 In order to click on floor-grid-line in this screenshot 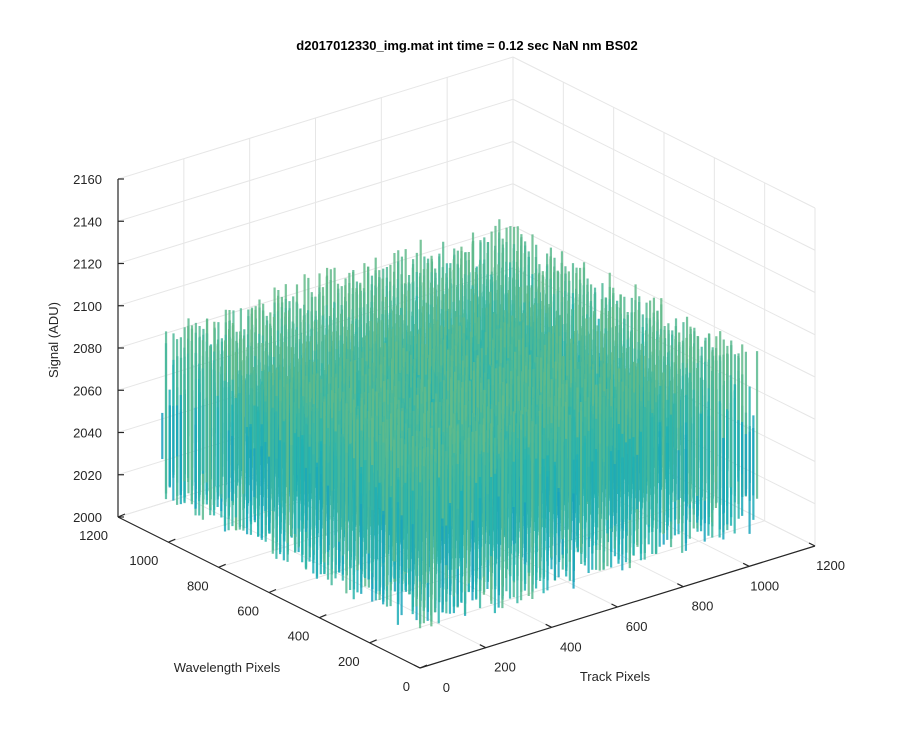, I will do `click(567, 582)`.